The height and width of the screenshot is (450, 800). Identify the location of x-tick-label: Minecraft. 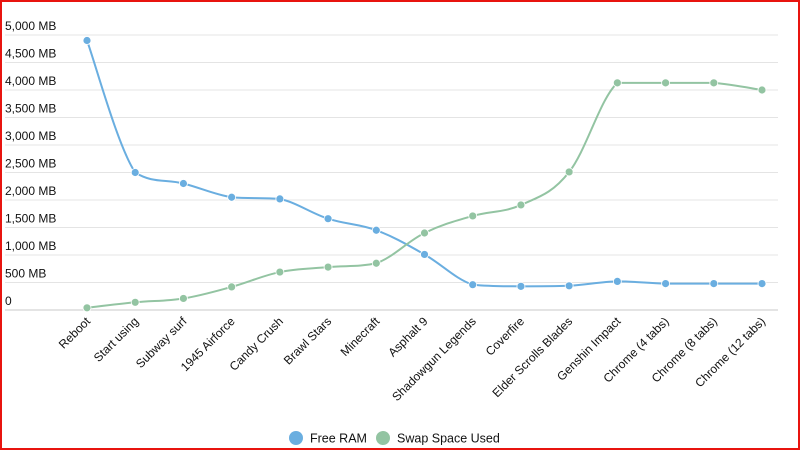
(360, 336).